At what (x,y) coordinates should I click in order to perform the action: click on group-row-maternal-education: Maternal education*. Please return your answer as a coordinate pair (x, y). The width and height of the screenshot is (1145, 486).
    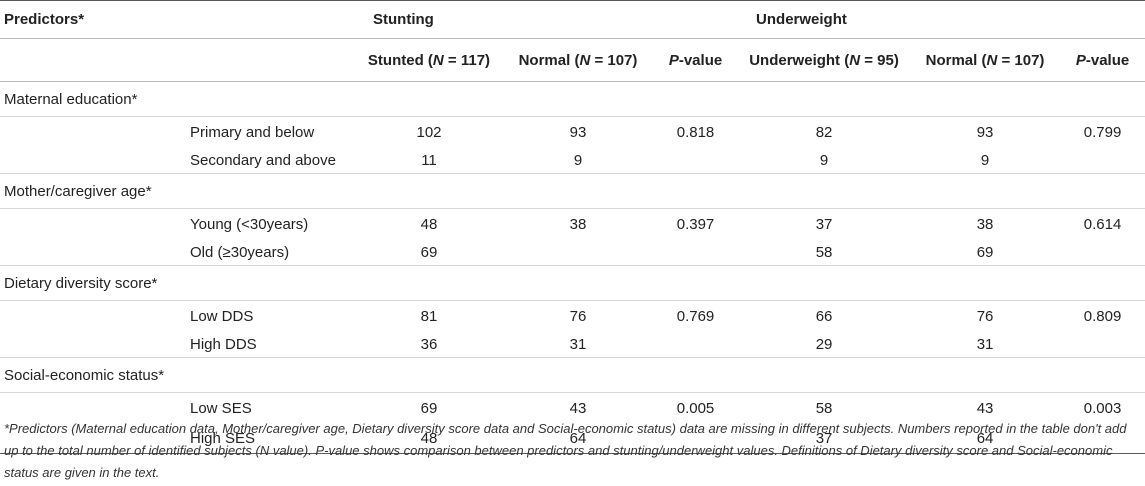
    Looking at the image, I should click on (572, 99).